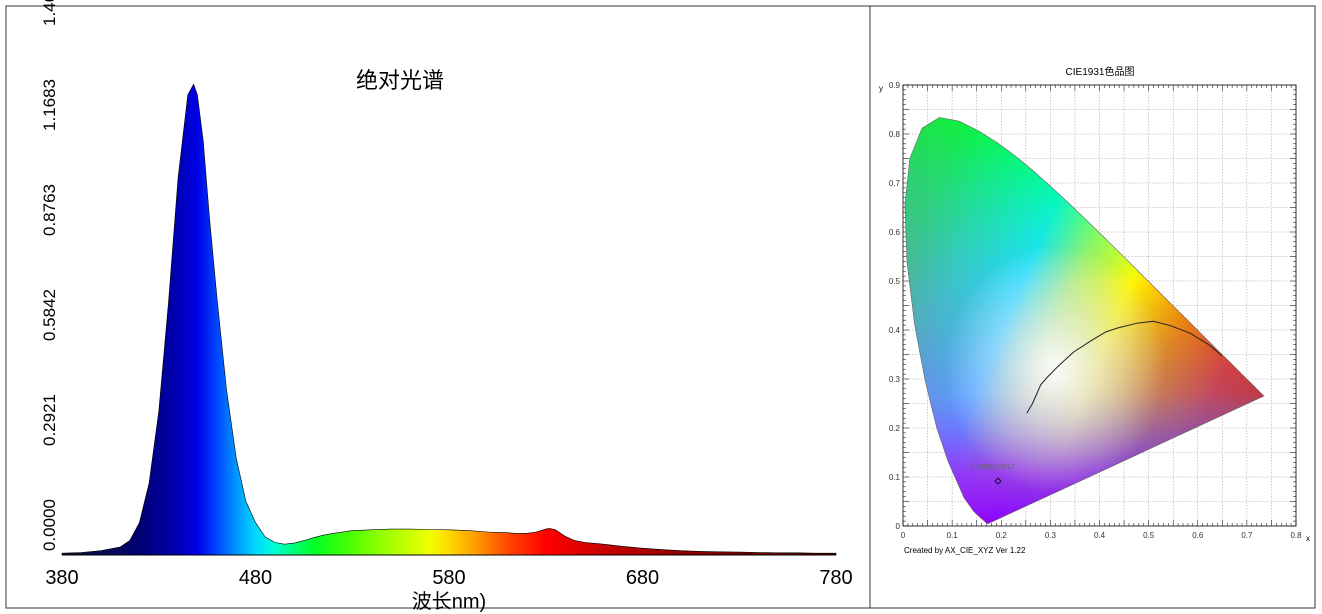  Describe the element at coordinates (642, 578) in the screenshot. I see `spectrum-x-tick-label: 680` at that location.